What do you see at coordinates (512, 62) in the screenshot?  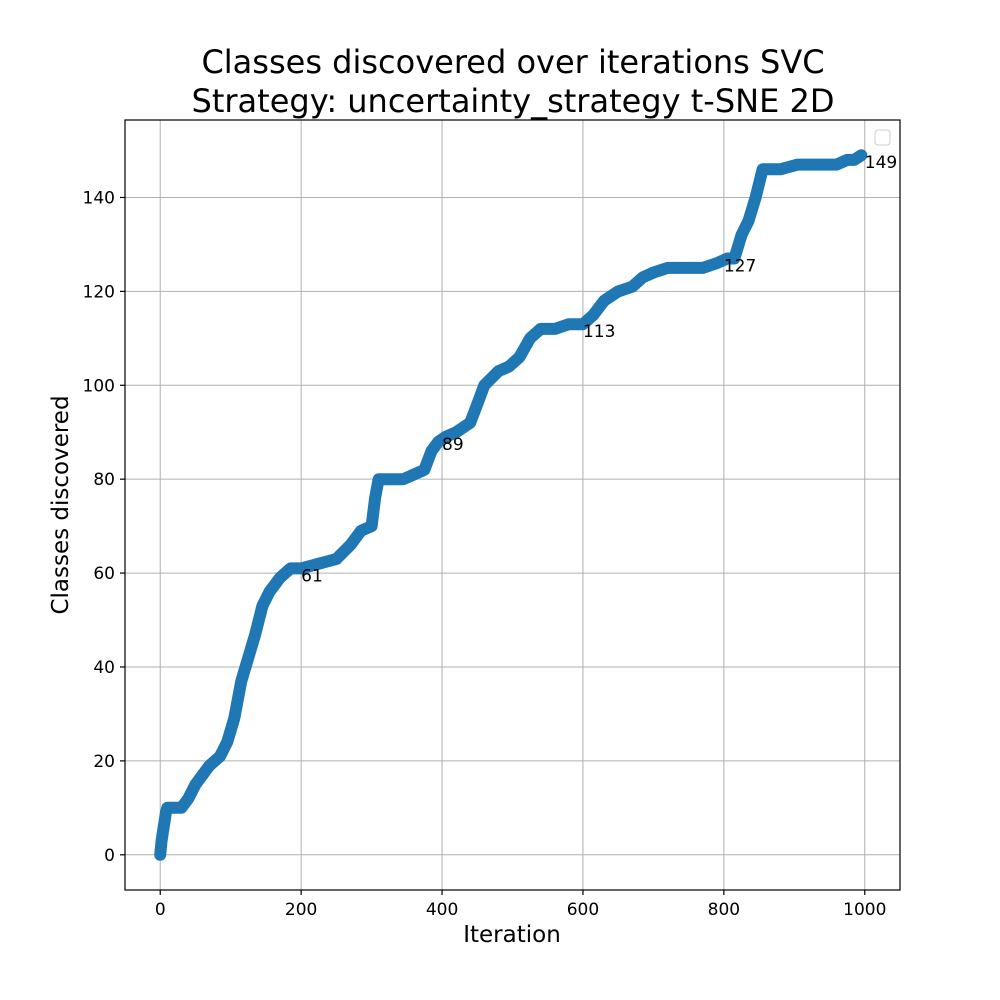 I see `chart-title: Classes discovered over iterations SVC` at bounding box center [512, 62].